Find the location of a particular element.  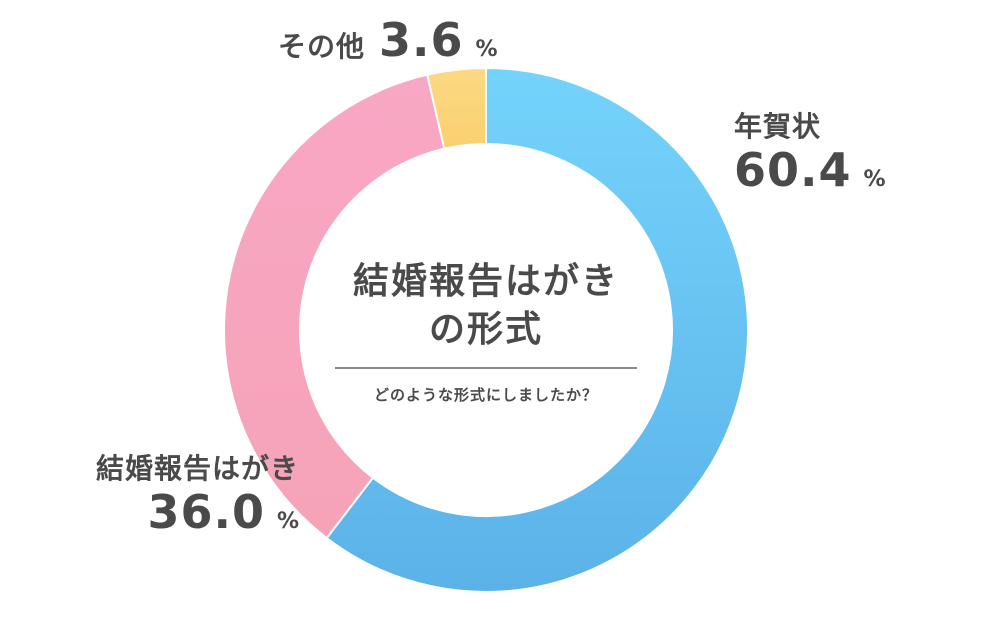

percent-unit-kekkon-hagaki: % is located at coordinates (287, 521).